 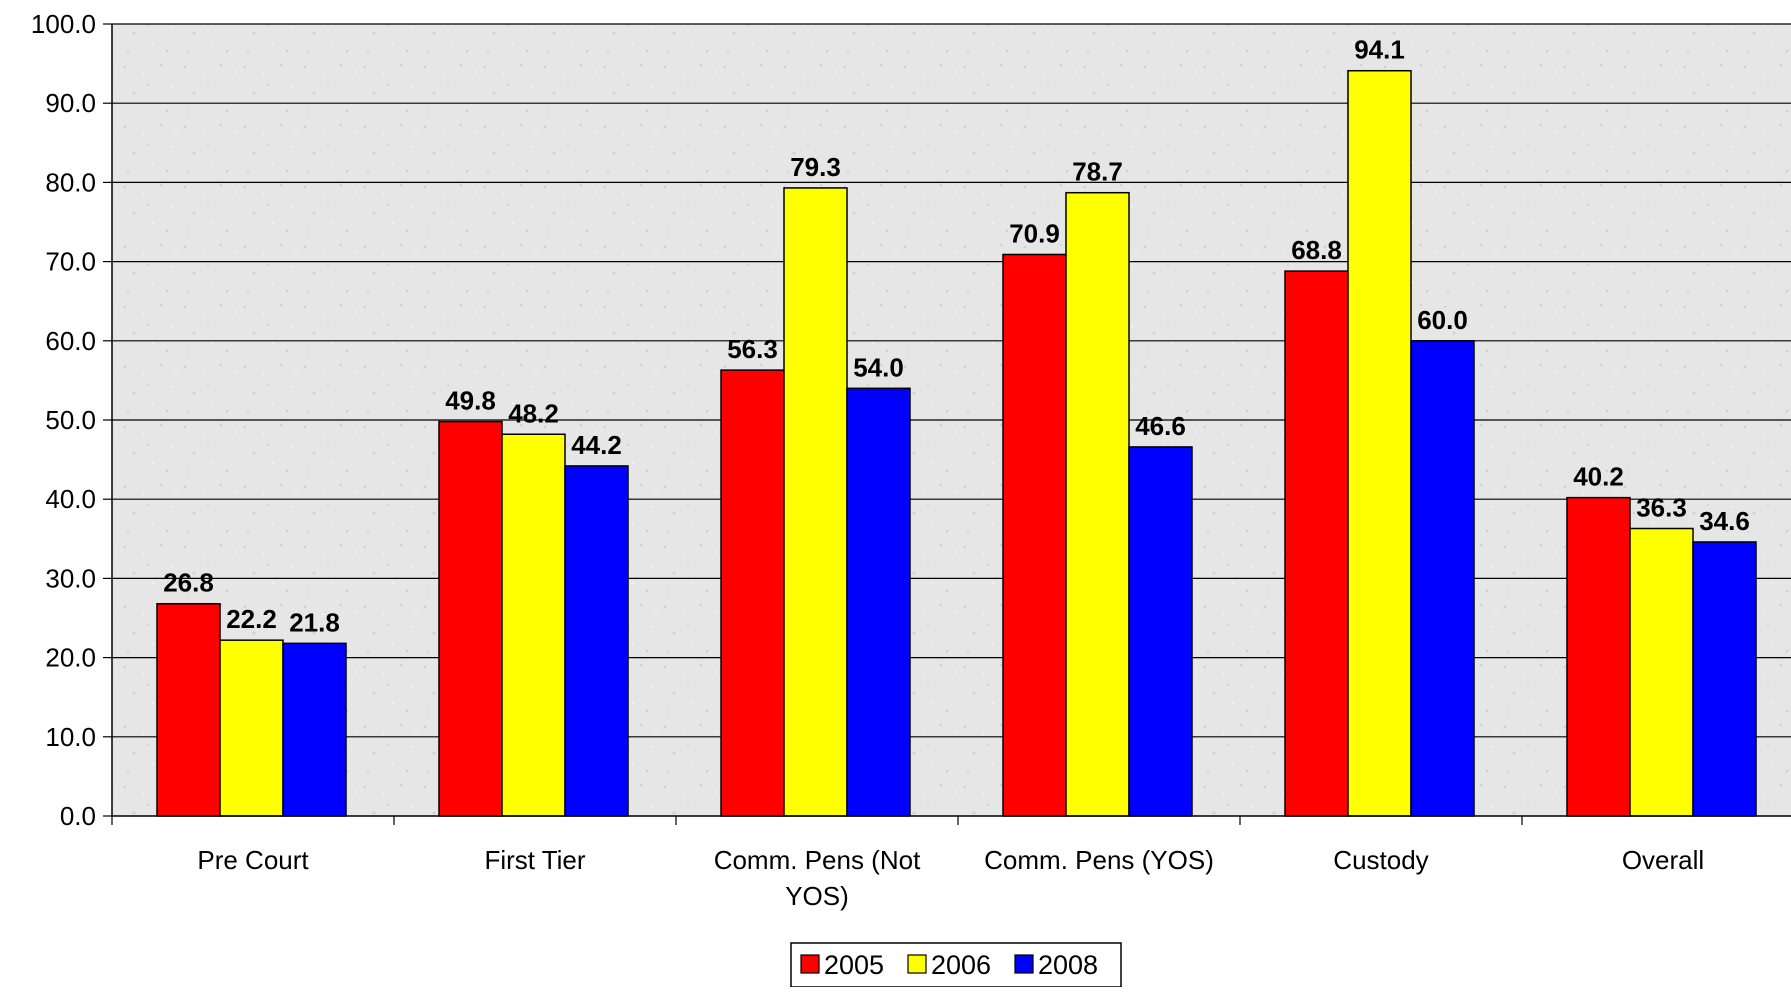 What do you see at coordinates (961, 965) in the screenshot?
I see `legend-label-2006: 2006` at bounding box center [961, 965].